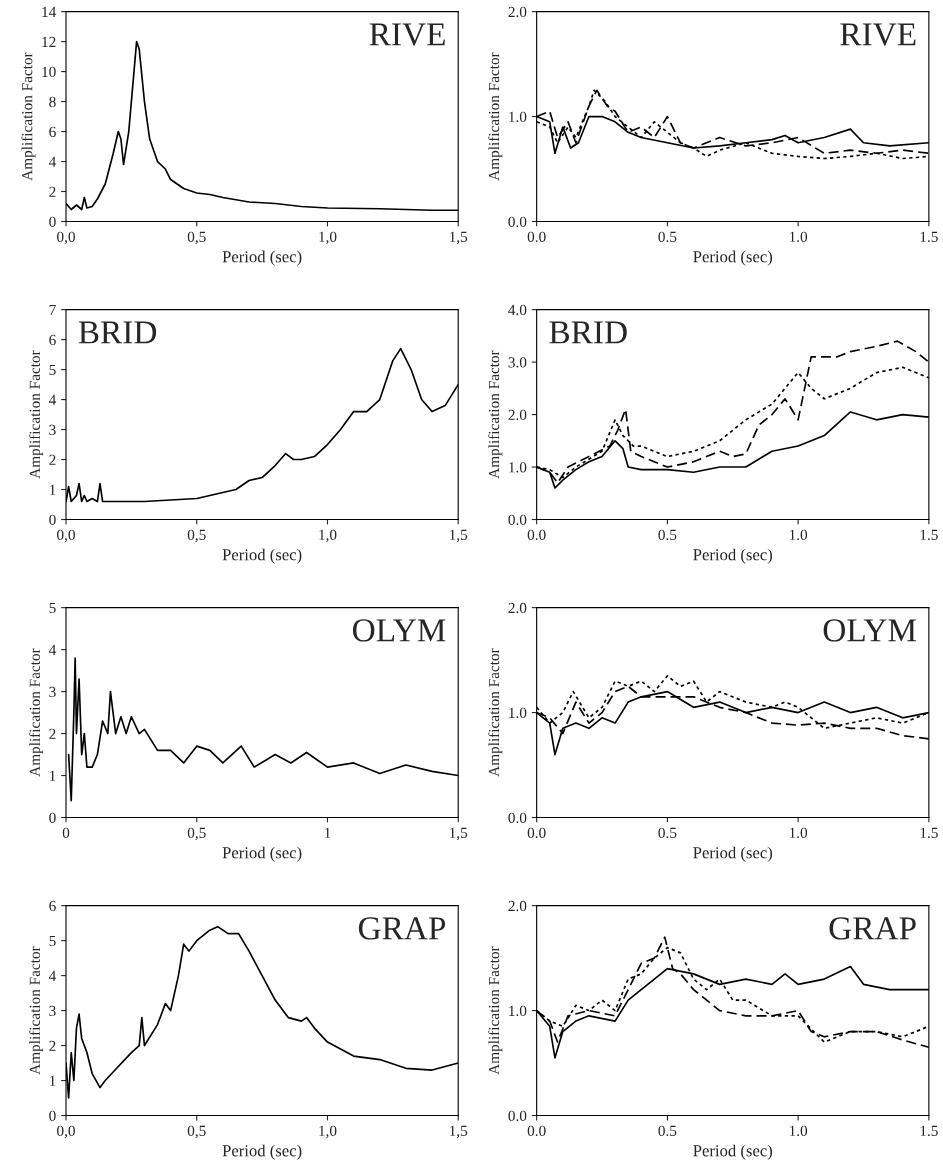  I want to click on y-tick-label: 14, so click(49, 11).